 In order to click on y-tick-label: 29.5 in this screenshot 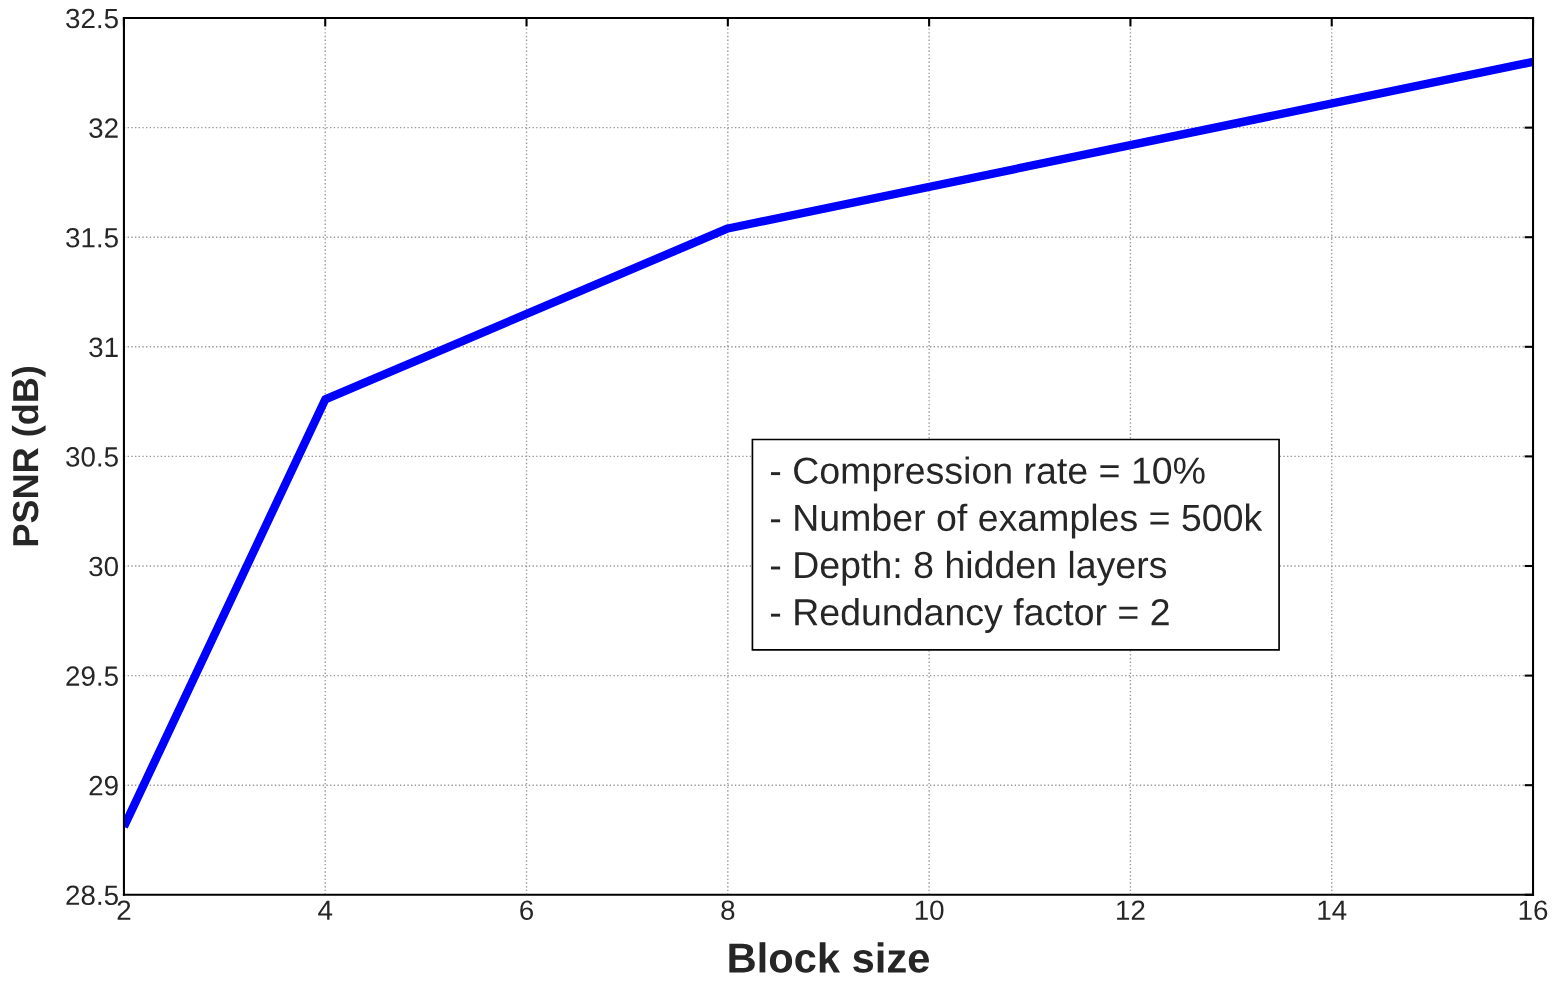, I will do `click(92, 676)`.